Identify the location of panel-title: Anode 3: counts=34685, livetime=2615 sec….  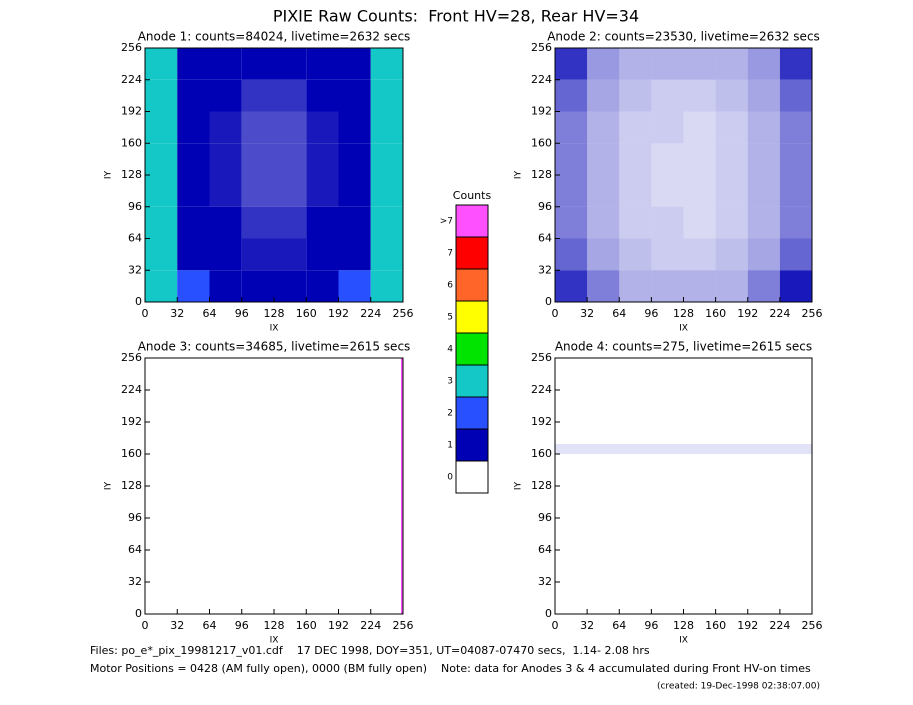
(274, 347).